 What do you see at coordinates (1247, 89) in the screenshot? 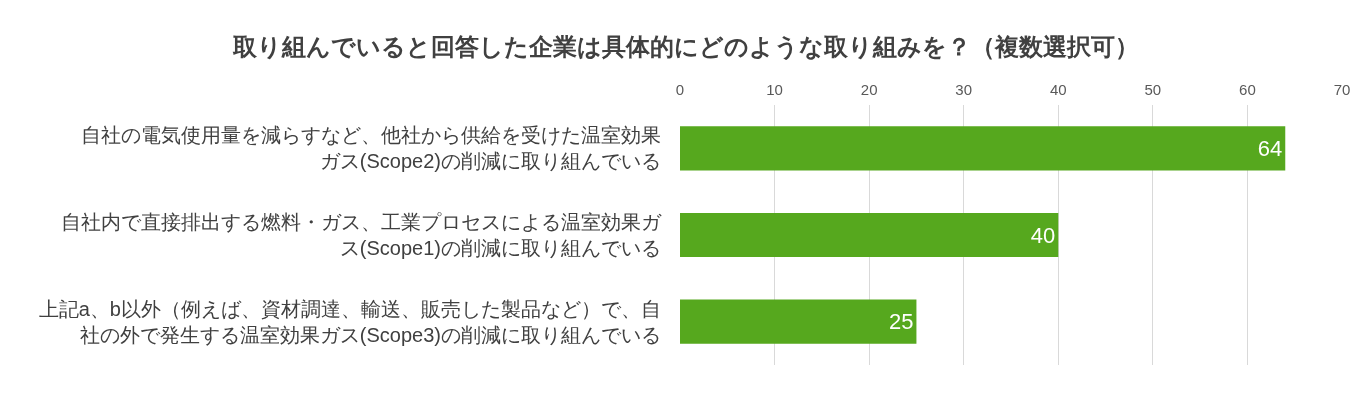
I see `x-tick-label: 60` at bounding box center [1247, 89].